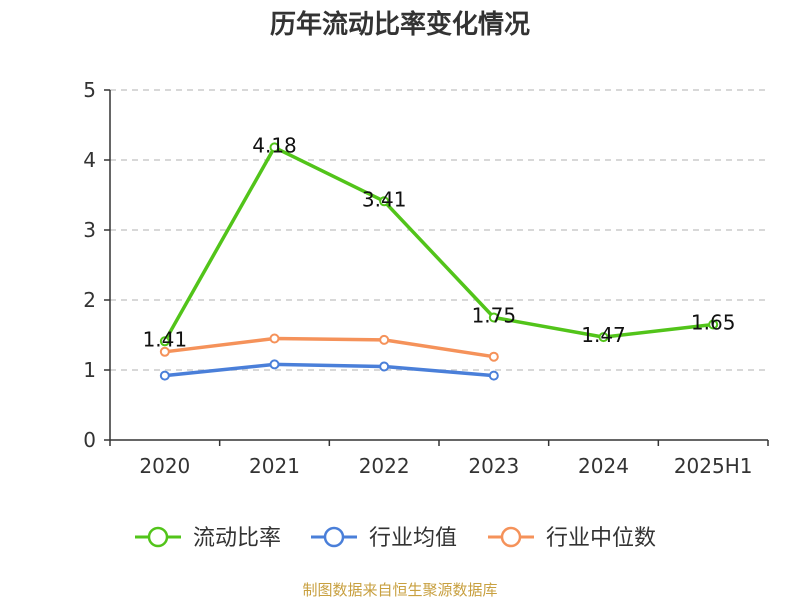 The width and height of the screenshot is (800, 600). What do you see at coordinates (89, 90) in the screenshot?
I see `y-tick-label: 5` at bounding box center [89, 90].